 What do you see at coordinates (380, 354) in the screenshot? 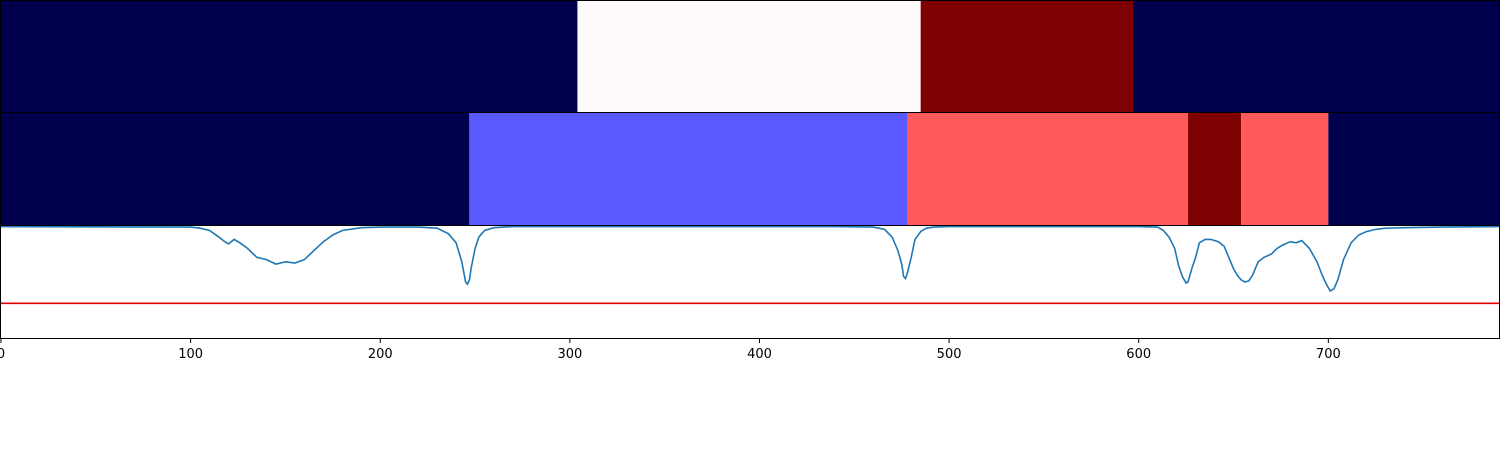
I see `x-tick-label: 200` at bounding box center [380, 354].